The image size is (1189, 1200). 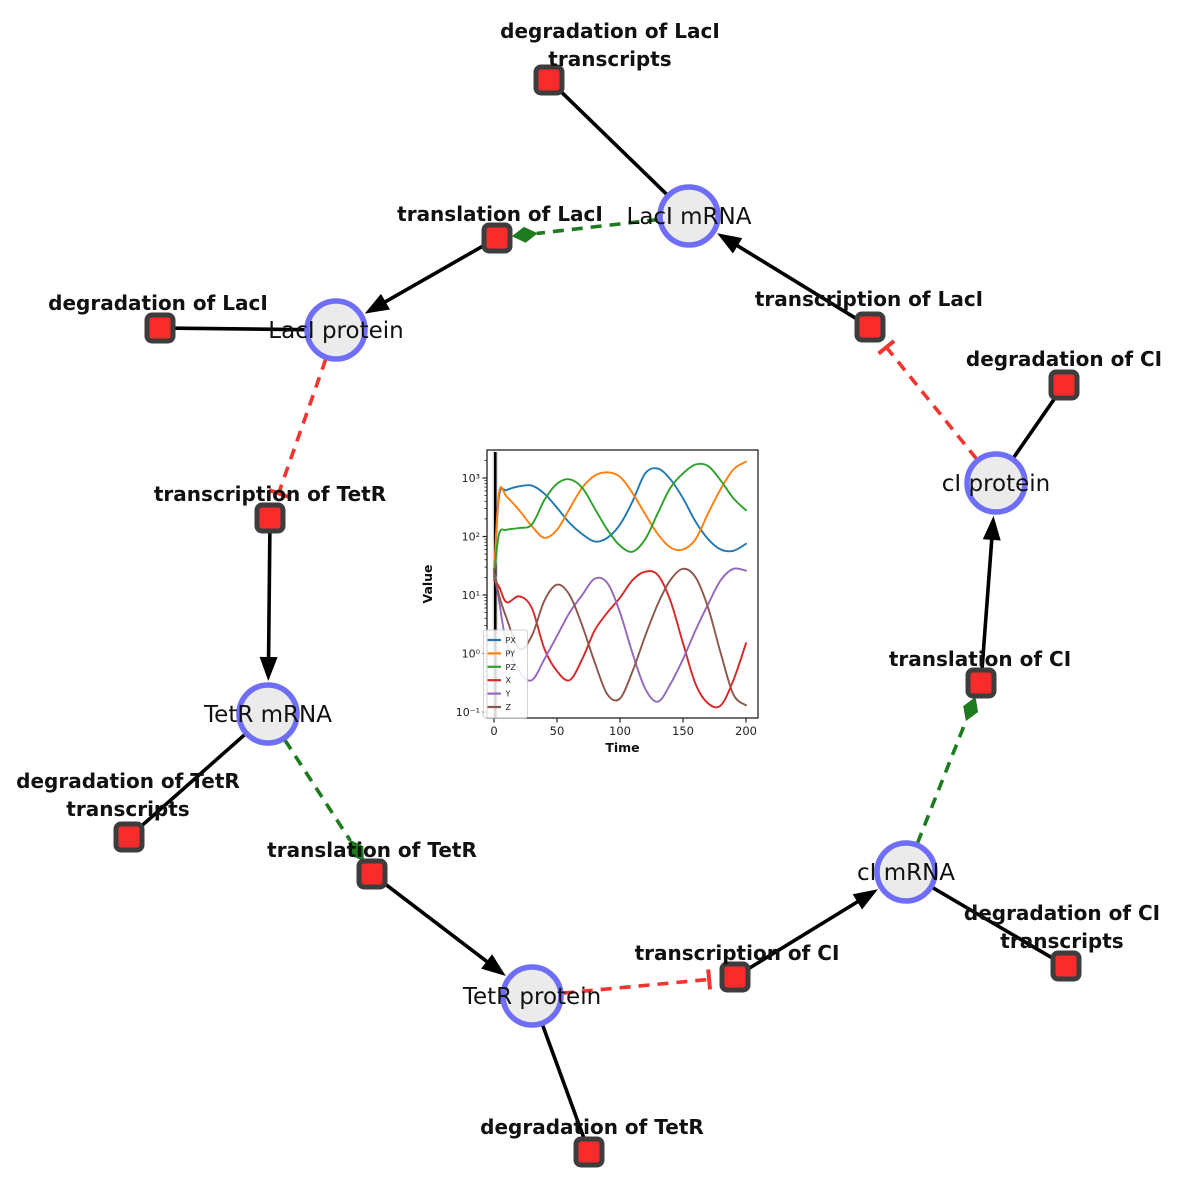 I want to click on x-axis-title: Time, so click(x=622, y=747).